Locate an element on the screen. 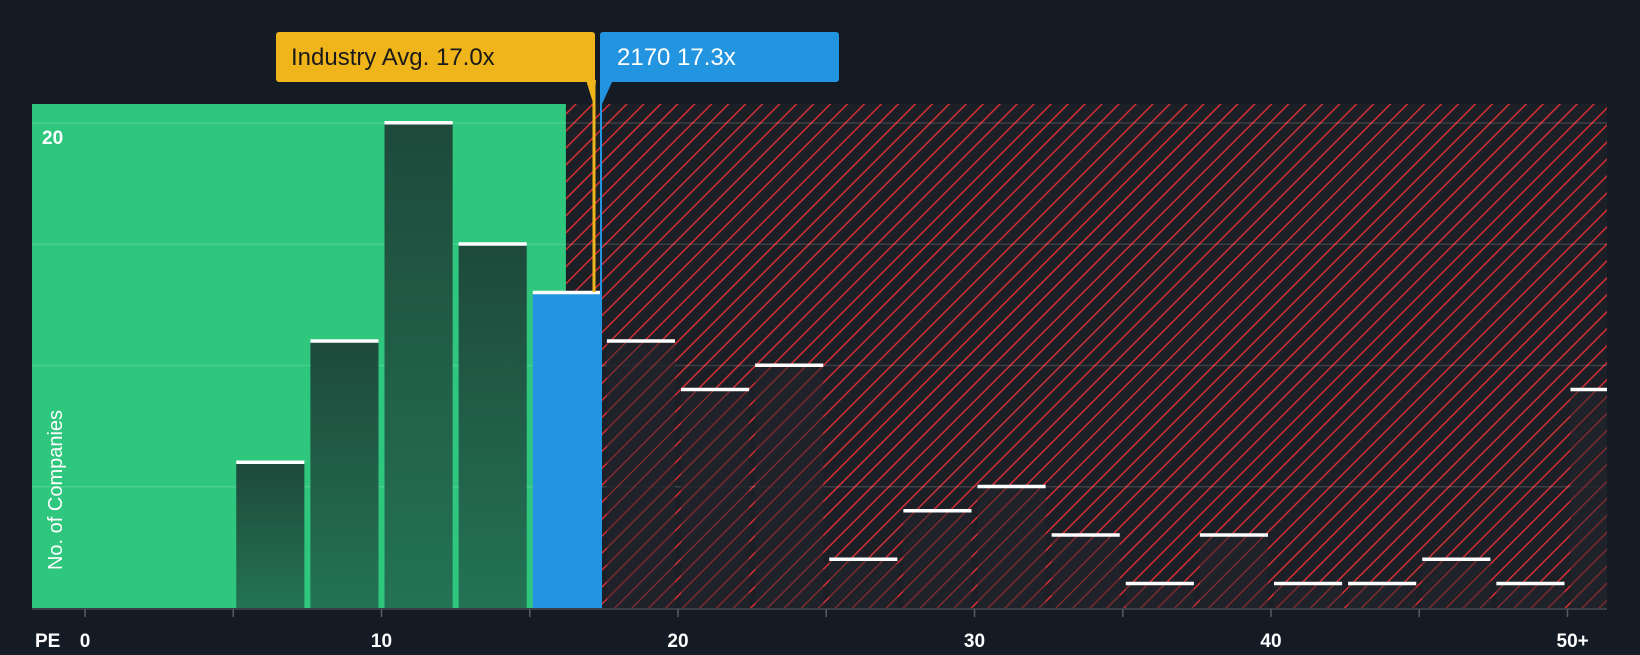  y-max-label: 20 is located at coordinates (52, 138).